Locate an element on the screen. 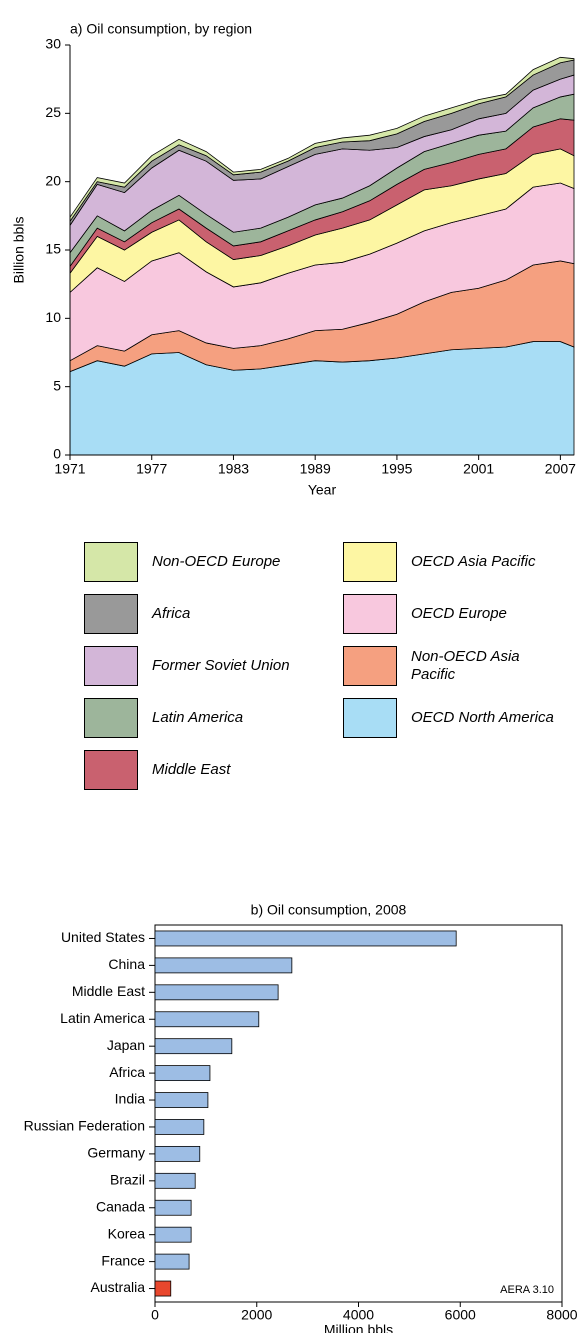 The height and width of the screenshot is (1333, 578). legend-label: OECD North America is located at coordinates (482, 717).